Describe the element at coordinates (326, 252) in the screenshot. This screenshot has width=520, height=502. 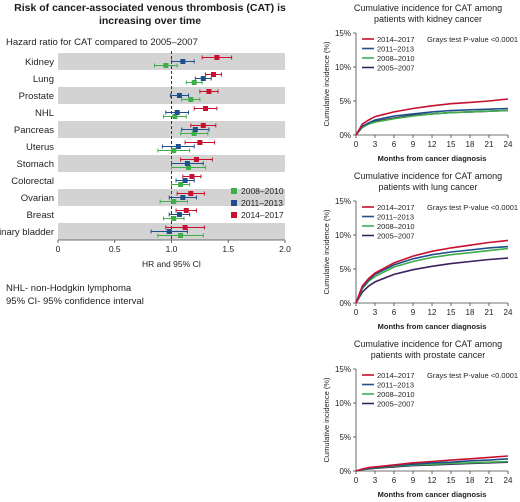
I see `y-axis-label: Cumulative incidence (%)` at that location.